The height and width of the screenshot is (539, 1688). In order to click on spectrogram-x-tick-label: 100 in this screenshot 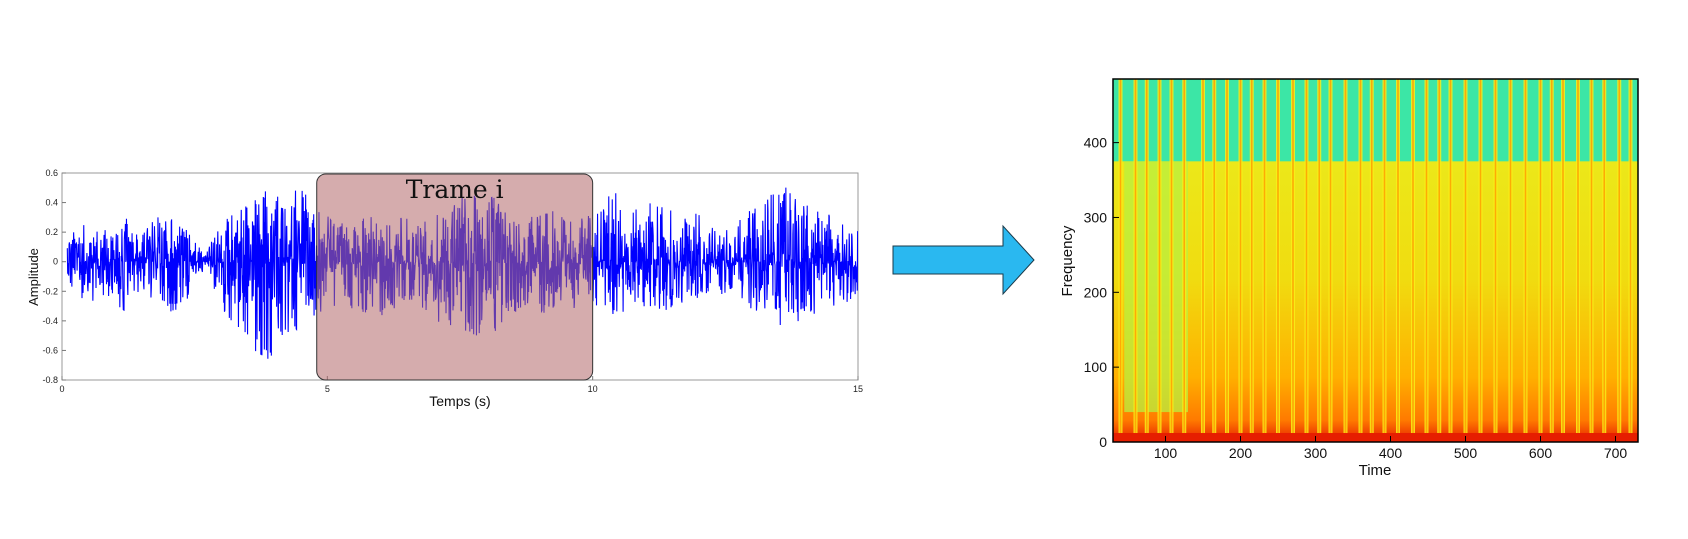, I will do `click(1166, 453)`.